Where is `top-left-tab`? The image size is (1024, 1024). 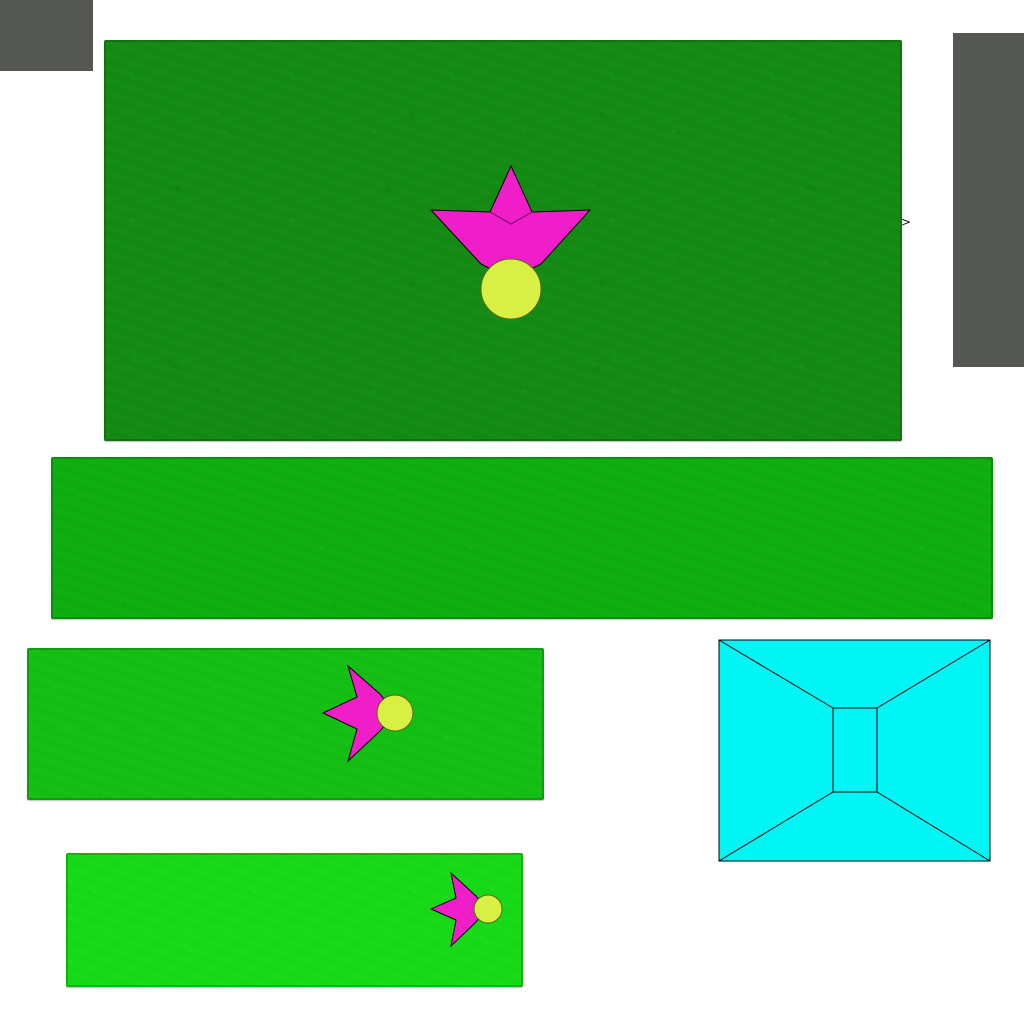
top-left-tab is located at coordinates (46, 35).